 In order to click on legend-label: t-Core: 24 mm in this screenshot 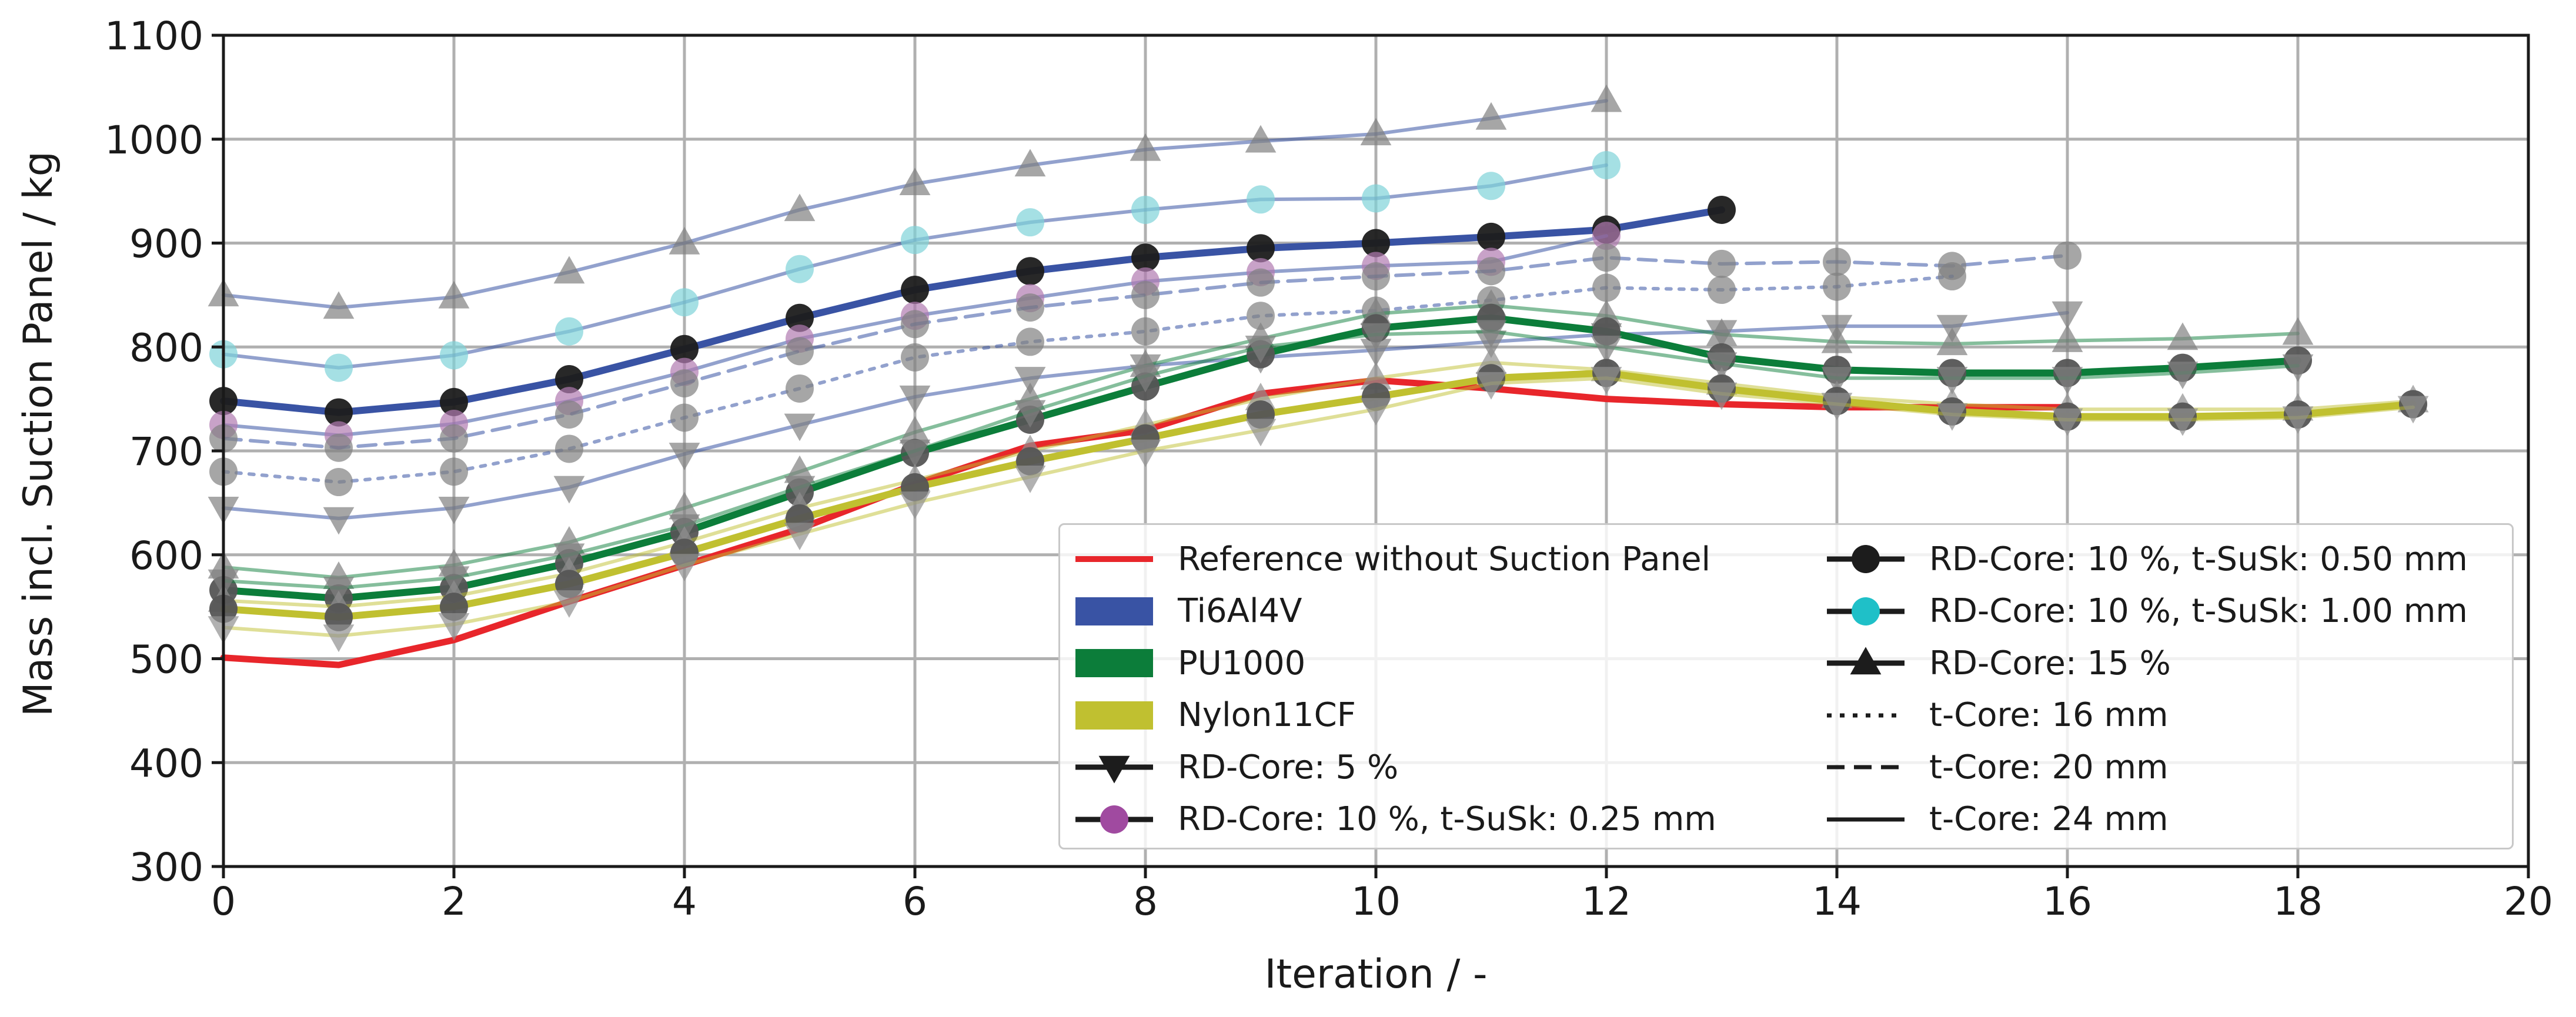, I will do `click(2049, 819)`.